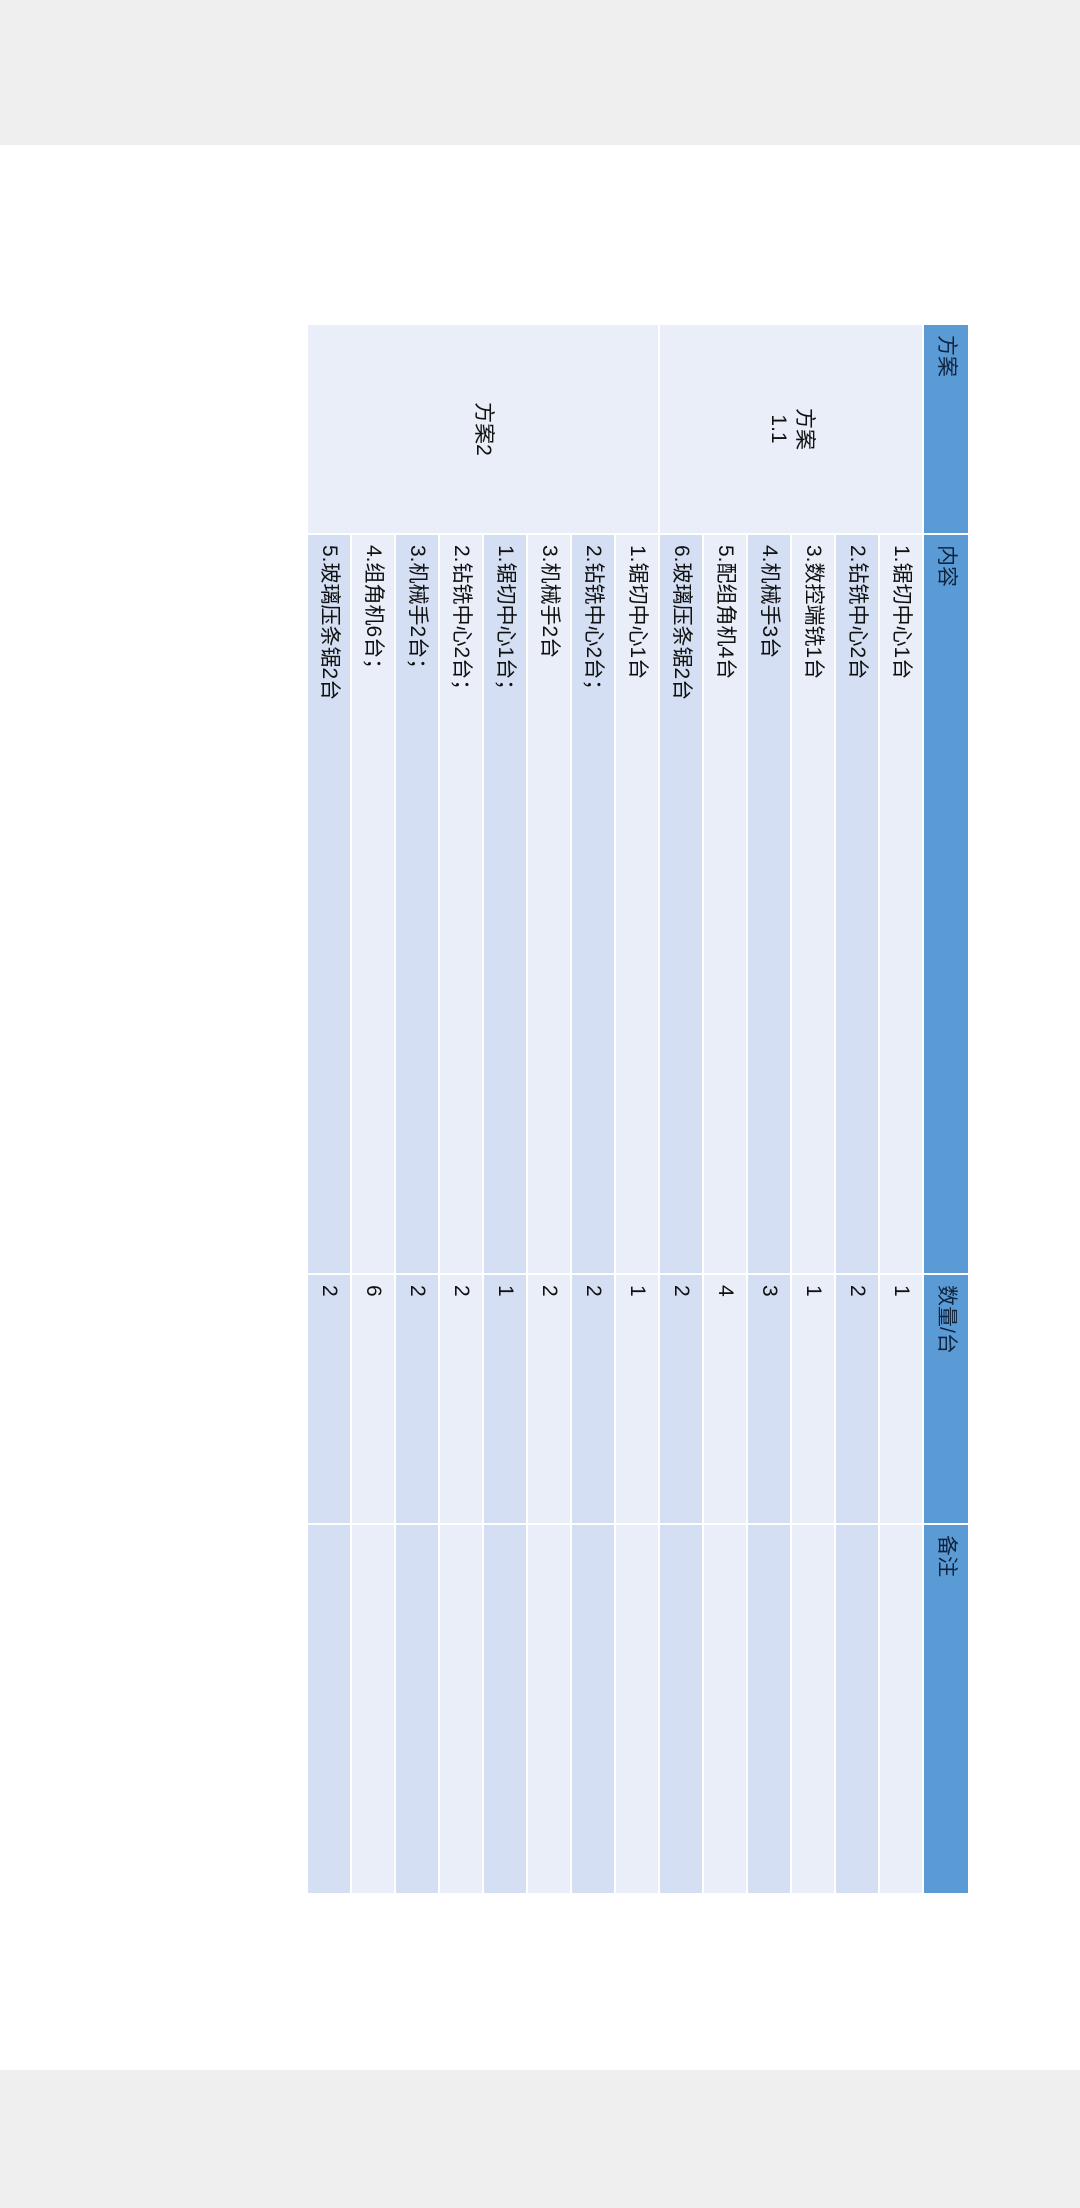 The image size is (1080, 2208). What do you see at coordinates (769, 1398) in the screenshot?
I see `cell-quantity: 3` at bounding box center [769, 1398].